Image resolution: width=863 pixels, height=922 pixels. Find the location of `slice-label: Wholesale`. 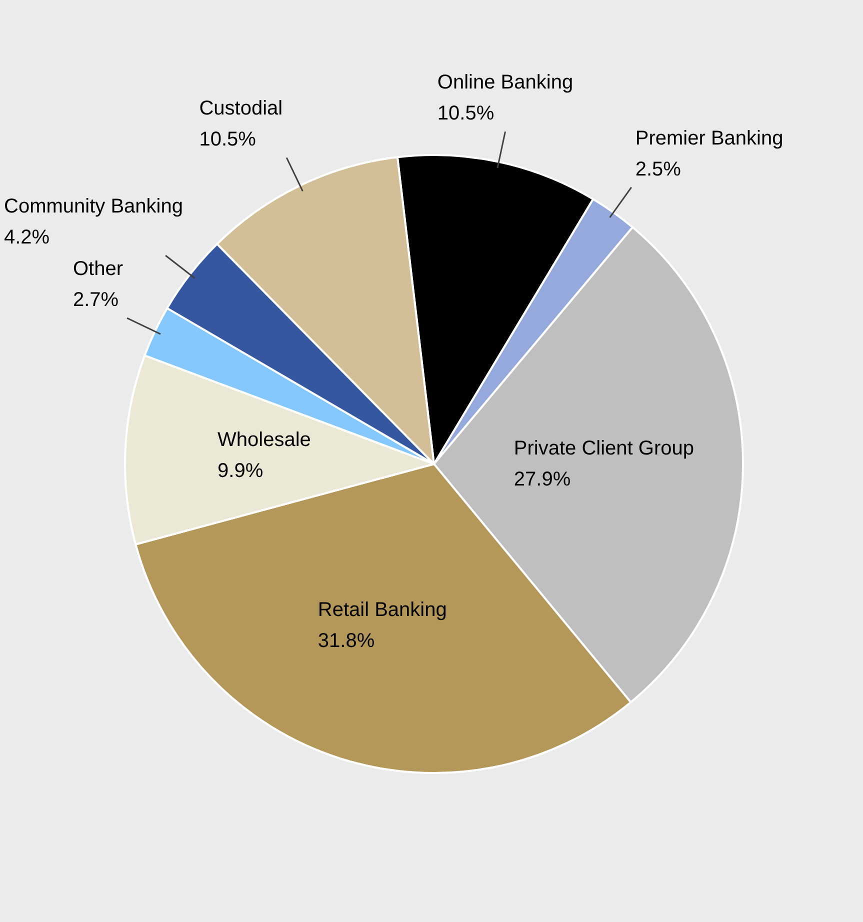

slice-label: Wholesale is located at coordinates (264, 439).